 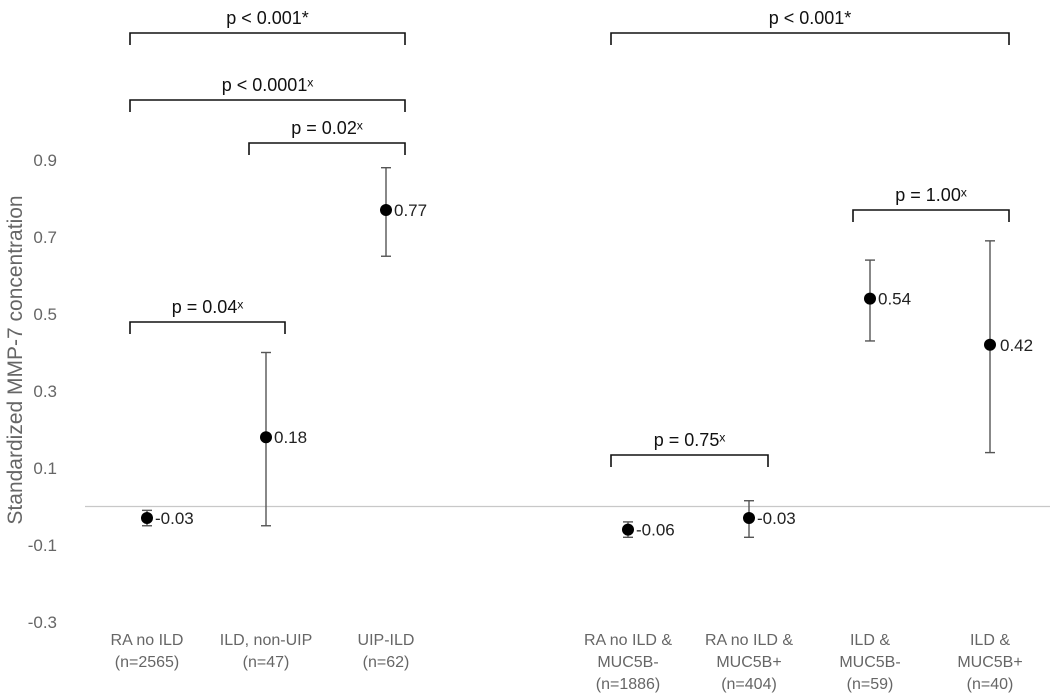 I want to click on p-value-label: p = 0.75ˣ, so click(x=690, y=440).